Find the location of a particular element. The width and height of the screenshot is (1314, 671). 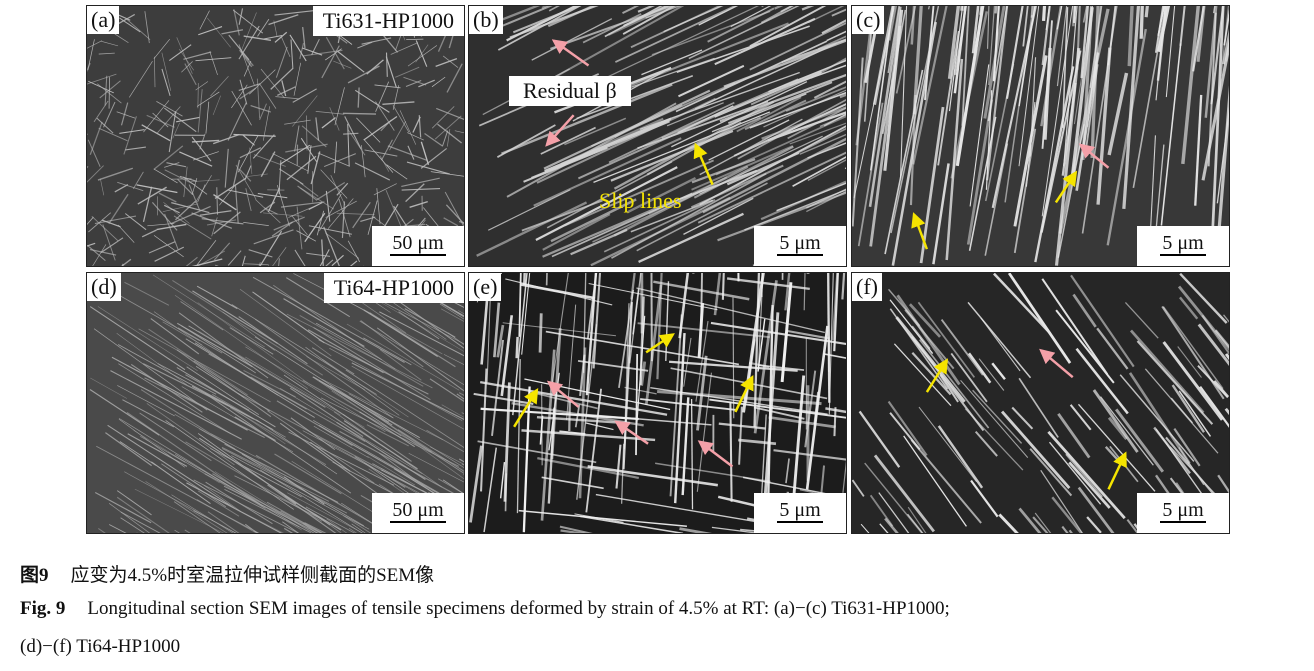

panel-label: (e) is located at coordinates (485, 287).